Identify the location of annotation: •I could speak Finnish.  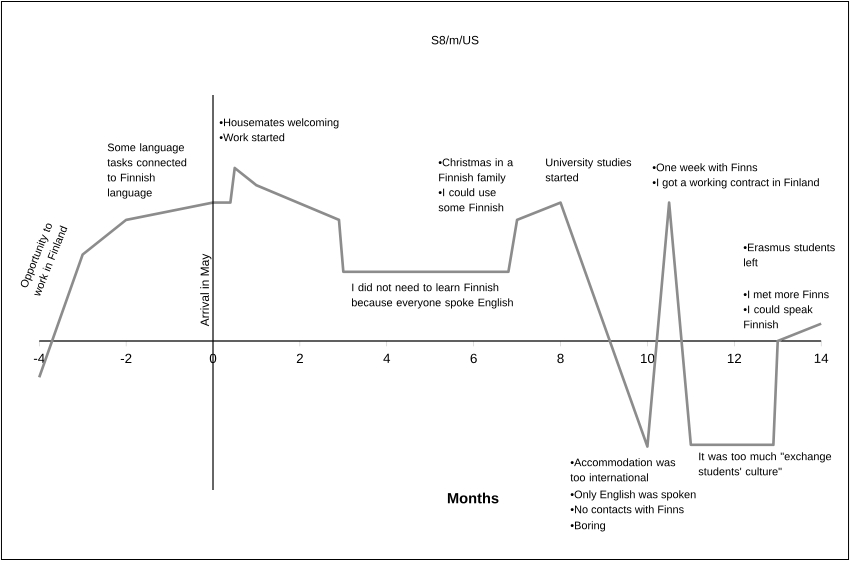
(778, 316).